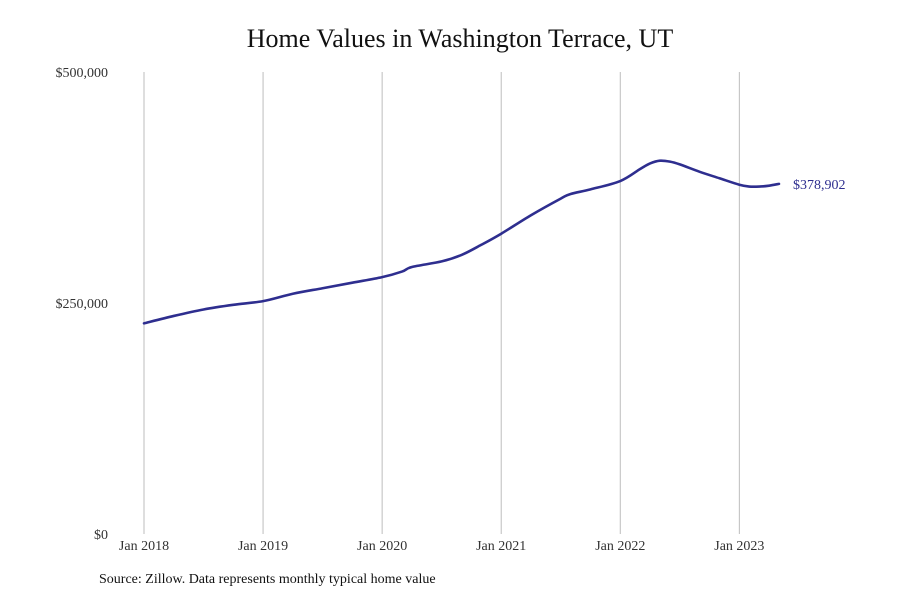 The width and height of the screenshot is (900, 600). I want to click on x-tick-label: Jan 2021, so click(501, 546).